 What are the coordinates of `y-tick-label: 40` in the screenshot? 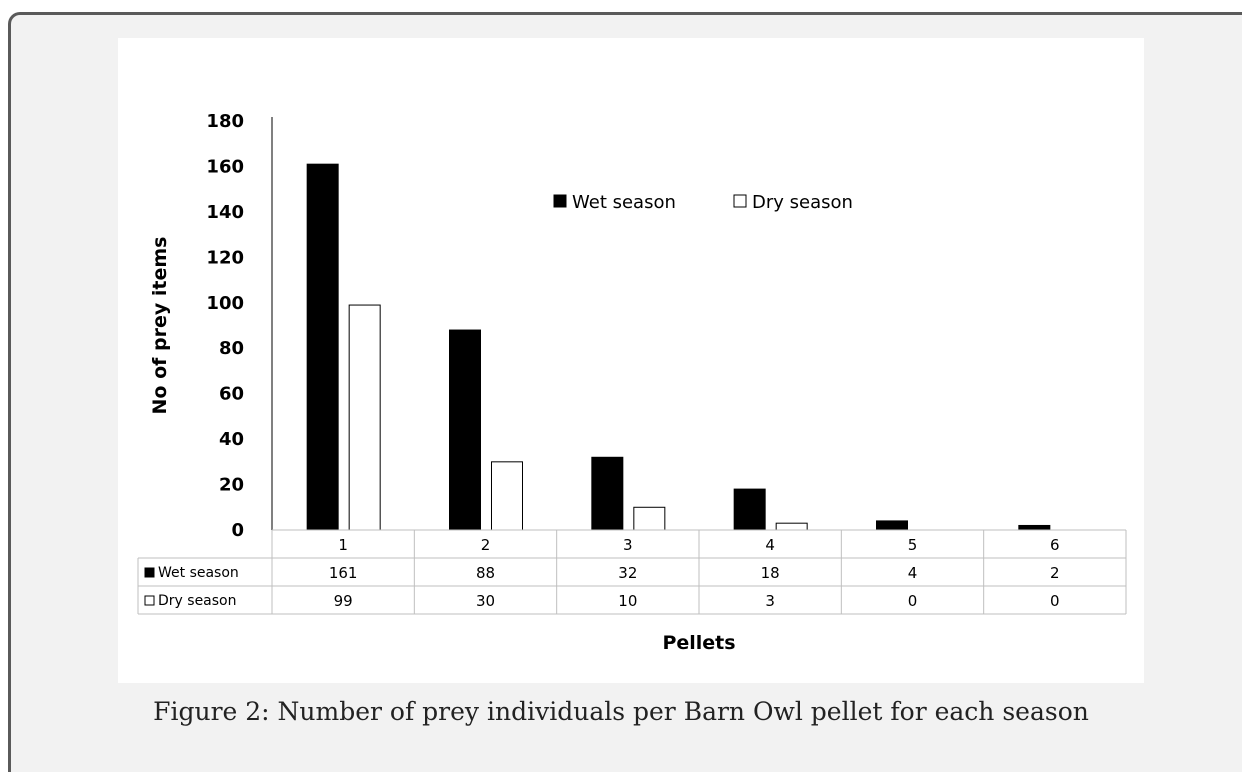 It's located at (231, 439).